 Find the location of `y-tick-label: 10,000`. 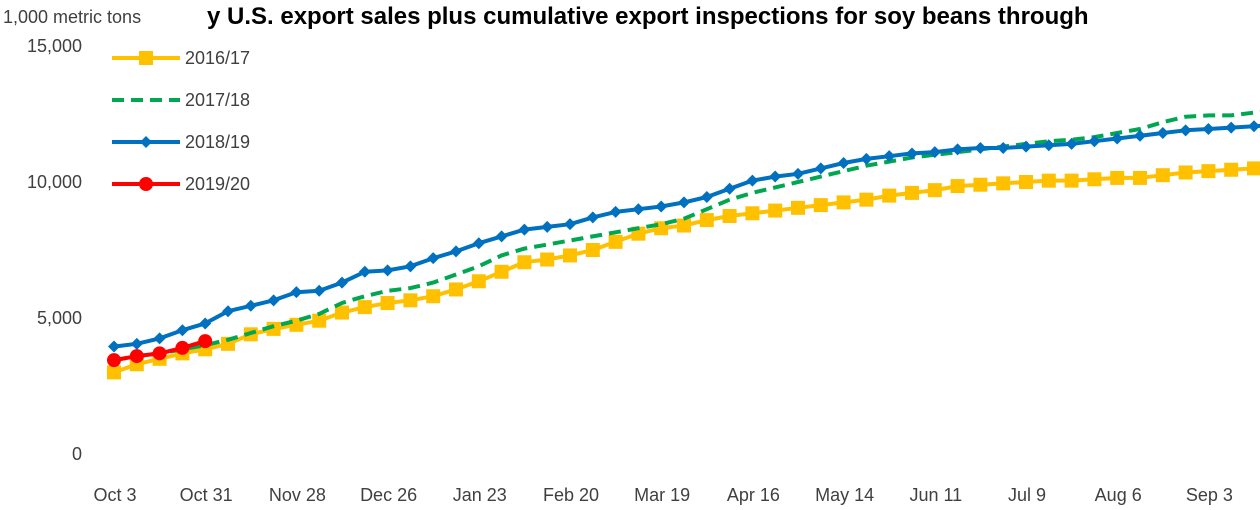

y-tick-label: 10,000 is located at coordinates (54, 182).